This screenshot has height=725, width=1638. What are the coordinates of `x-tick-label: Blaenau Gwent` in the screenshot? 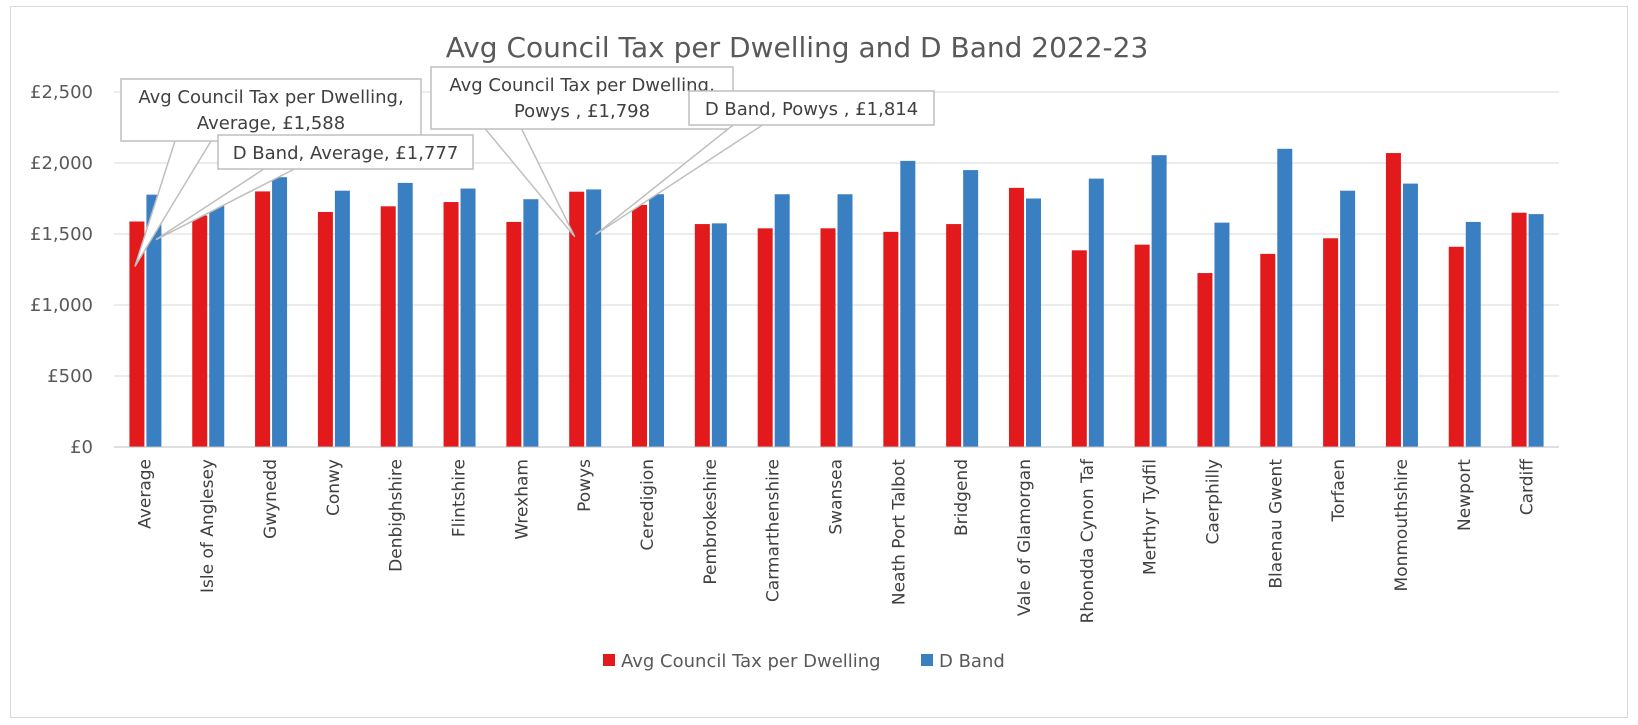 It's located at (1276, 524).